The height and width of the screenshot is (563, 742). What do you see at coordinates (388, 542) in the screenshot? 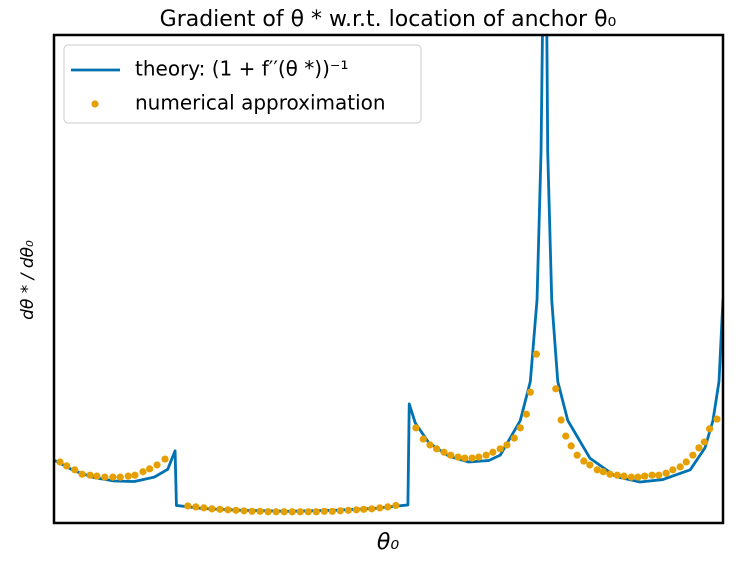
I see `x-axis-label: θ₀` at bounding box center [388, 542].